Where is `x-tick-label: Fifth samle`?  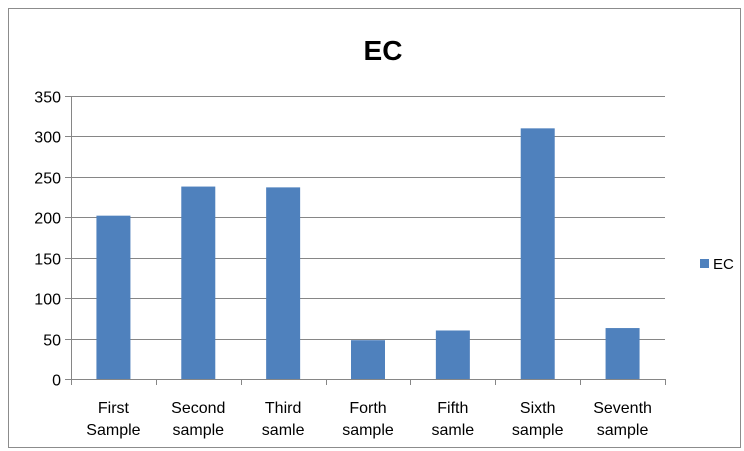
x-tick-label: Fifth samle is located at coordinates (453, 419).